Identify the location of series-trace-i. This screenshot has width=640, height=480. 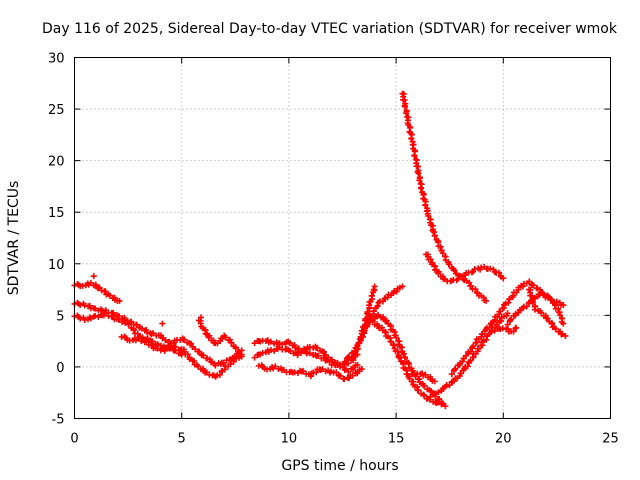
(310, 372).